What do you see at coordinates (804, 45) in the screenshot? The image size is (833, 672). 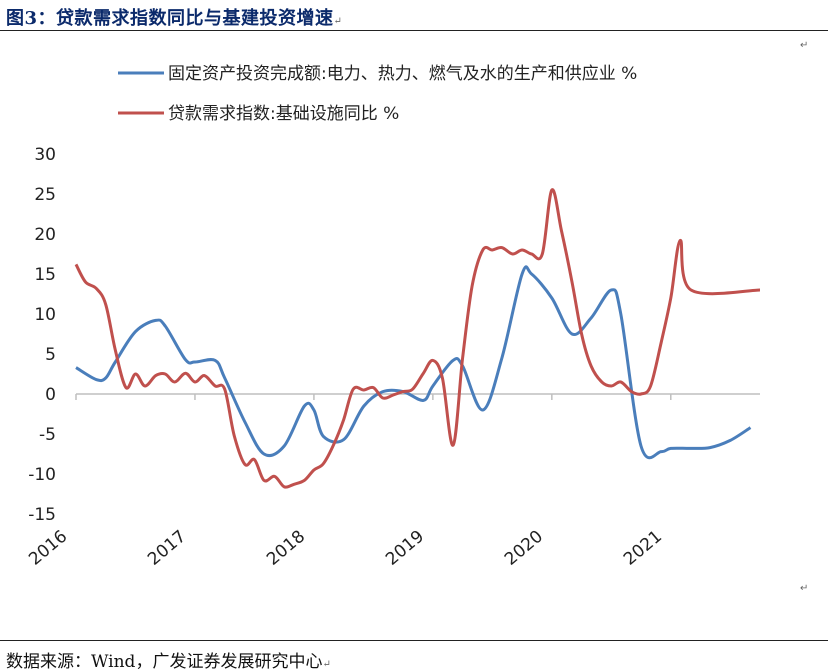 I see `return-mark-top: ↵` at bounding box center [804, 45].